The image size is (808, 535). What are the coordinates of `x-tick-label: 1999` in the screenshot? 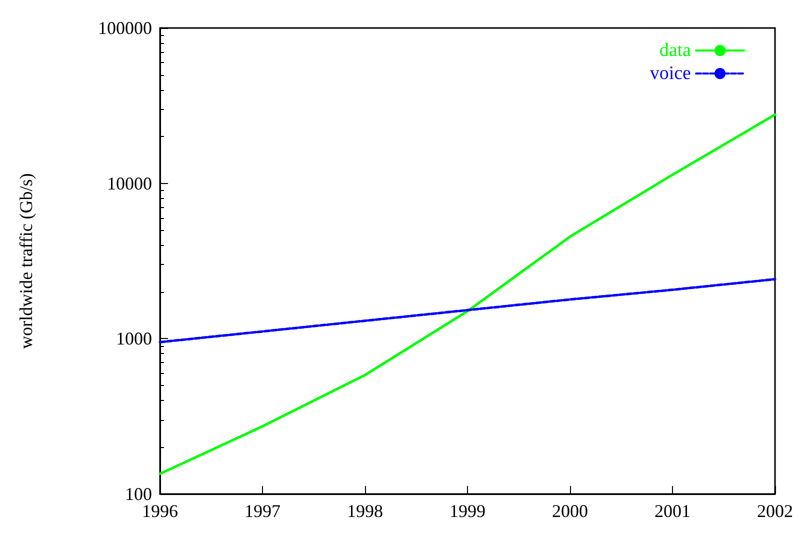 It's located at (468, 511).